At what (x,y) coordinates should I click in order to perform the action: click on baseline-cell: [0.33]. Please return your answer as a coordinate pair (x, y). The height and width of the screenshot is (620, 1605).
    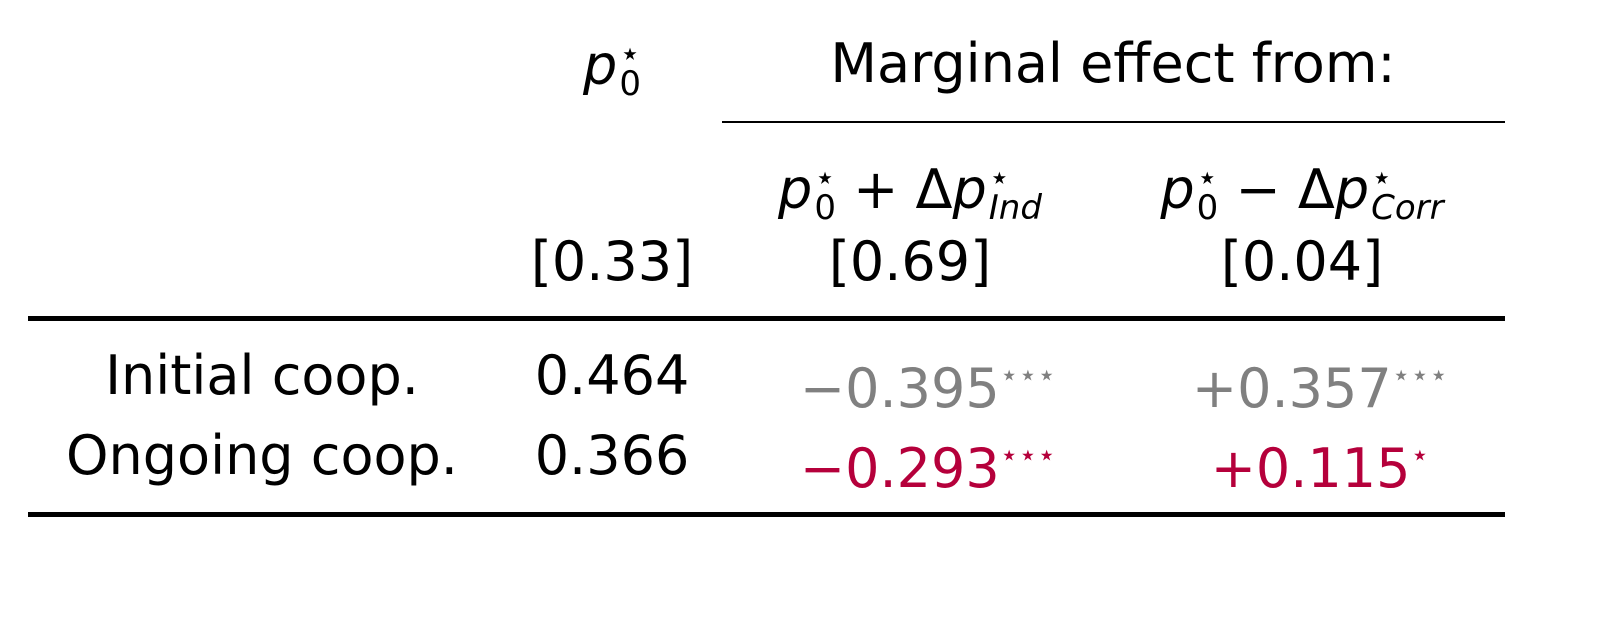
    Looking at the image, I should click on (612, 262).